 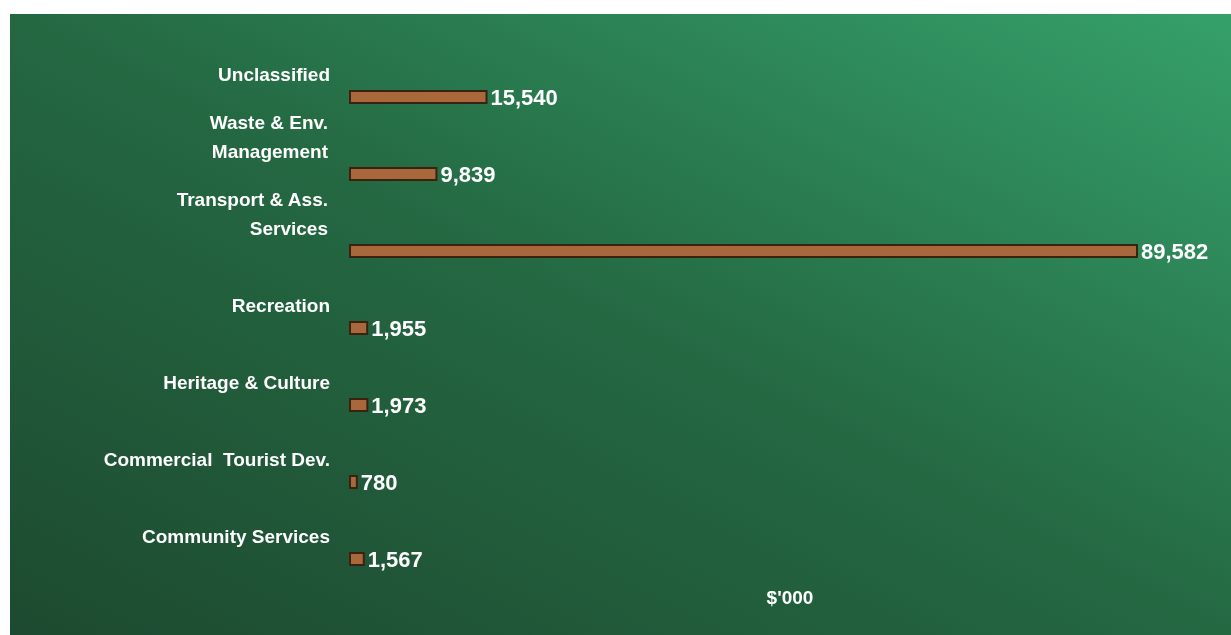 What do you see at coordinates (274, 74) in the screenshot?
I see `y-tick-label: Unclassified` at bounding box center [274, 74].